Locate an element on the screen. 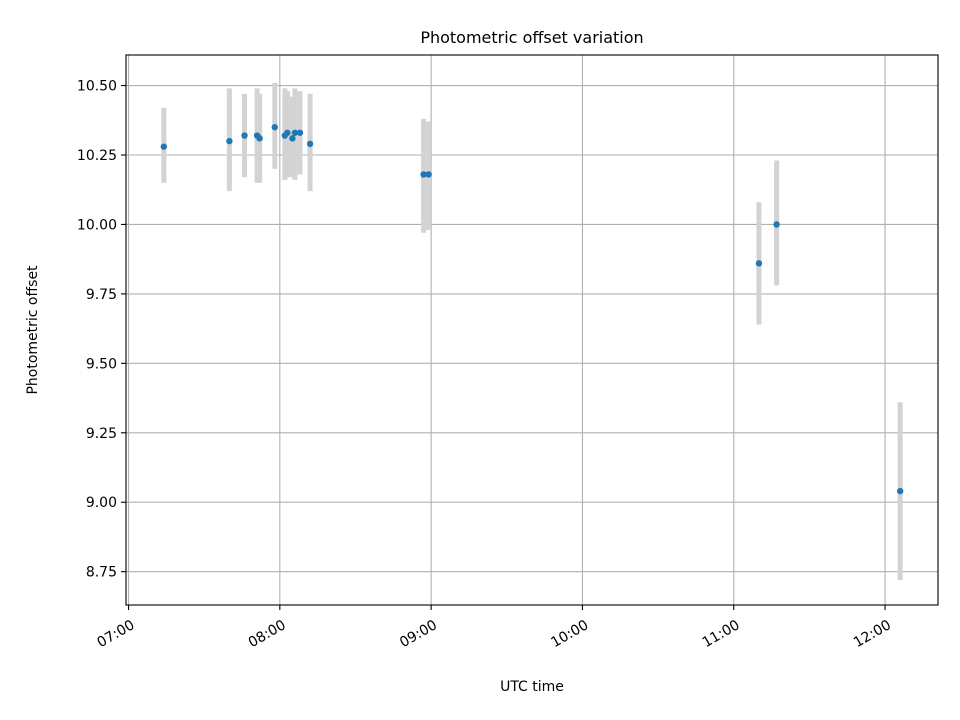 This screenshot has width=960, height=720. y-tick-label: 9.75 is located at coordinates (101, 295).